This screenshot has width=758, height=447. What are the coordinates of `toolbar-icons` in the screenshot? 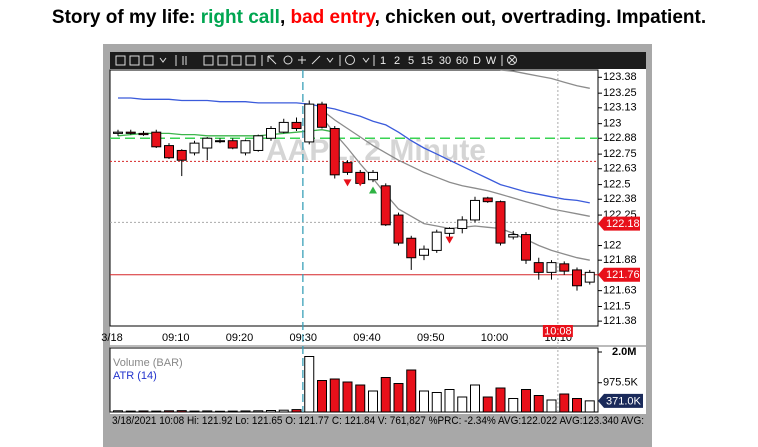 It's located at (316, 60).